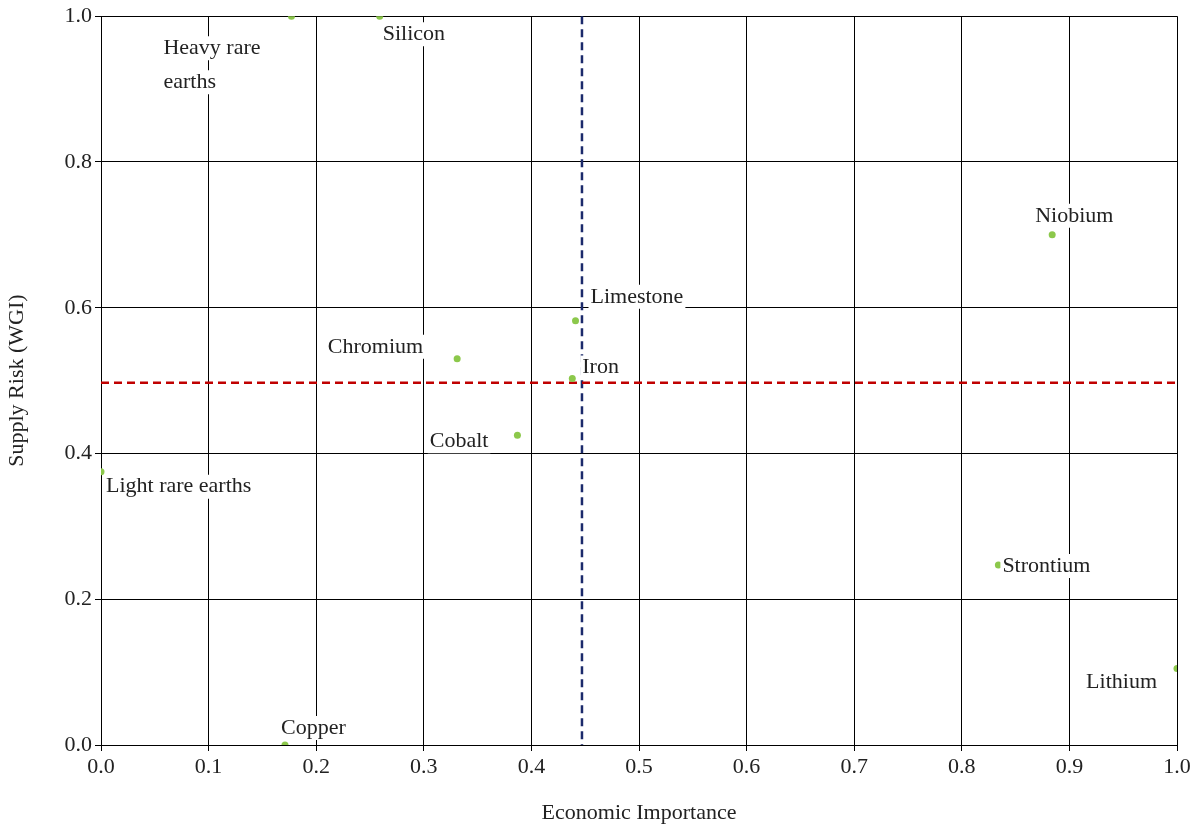 The height and width of the screenshot is (830, 1203). I want to click on annotation: Strontium, so click(1046, 564).